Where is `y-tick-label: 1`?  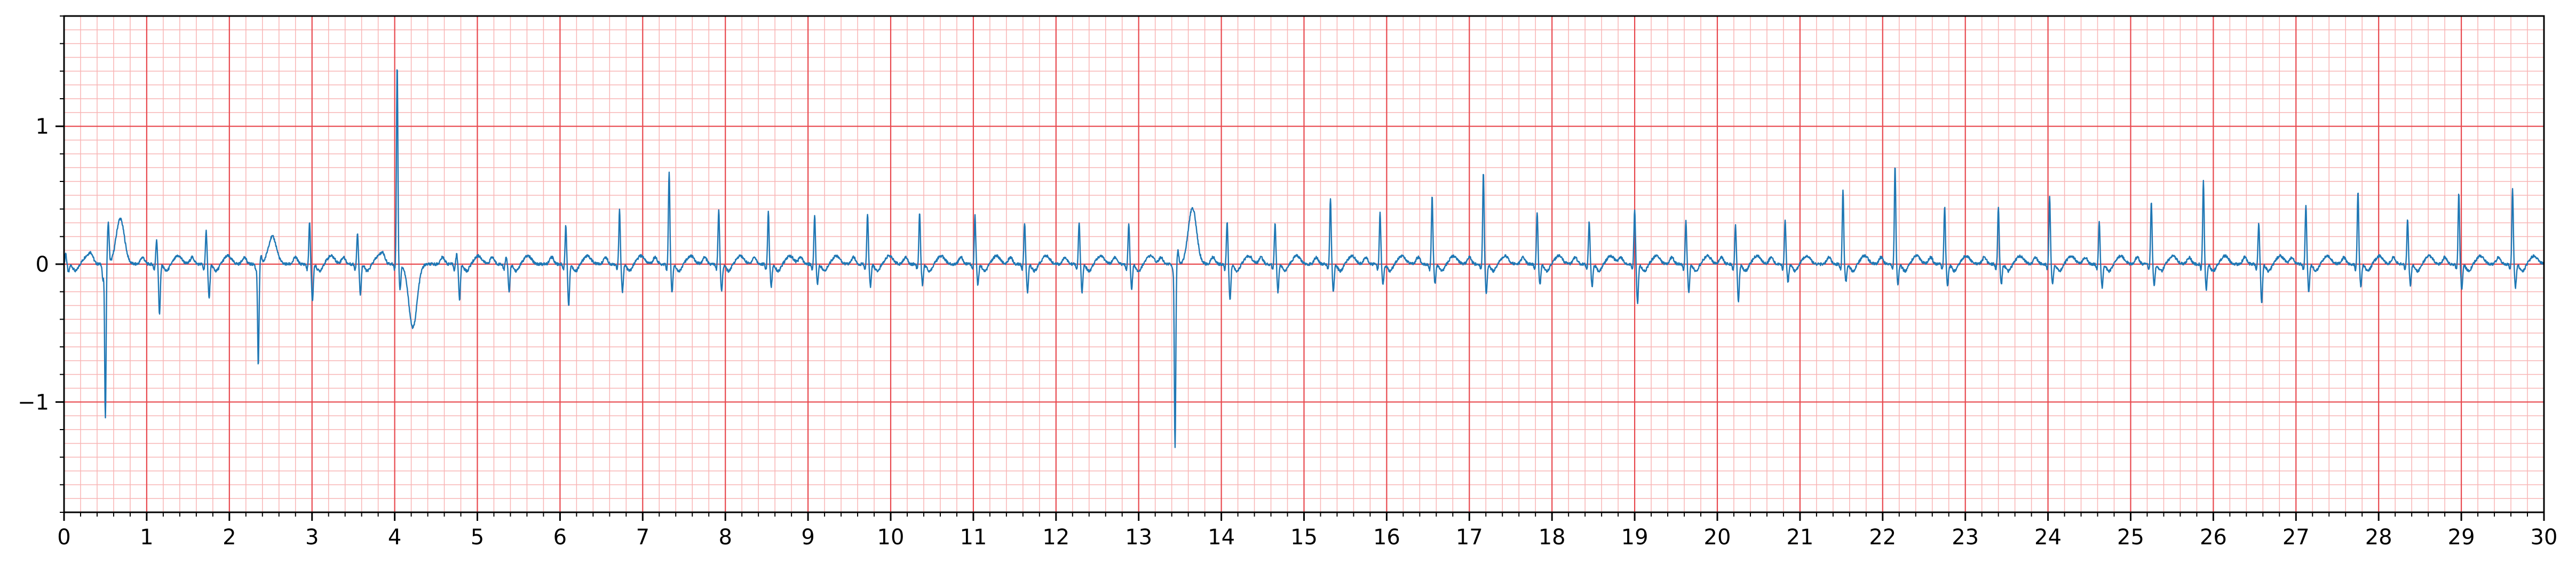
y-tick-label: 1 is located at coordinates (42, 127).